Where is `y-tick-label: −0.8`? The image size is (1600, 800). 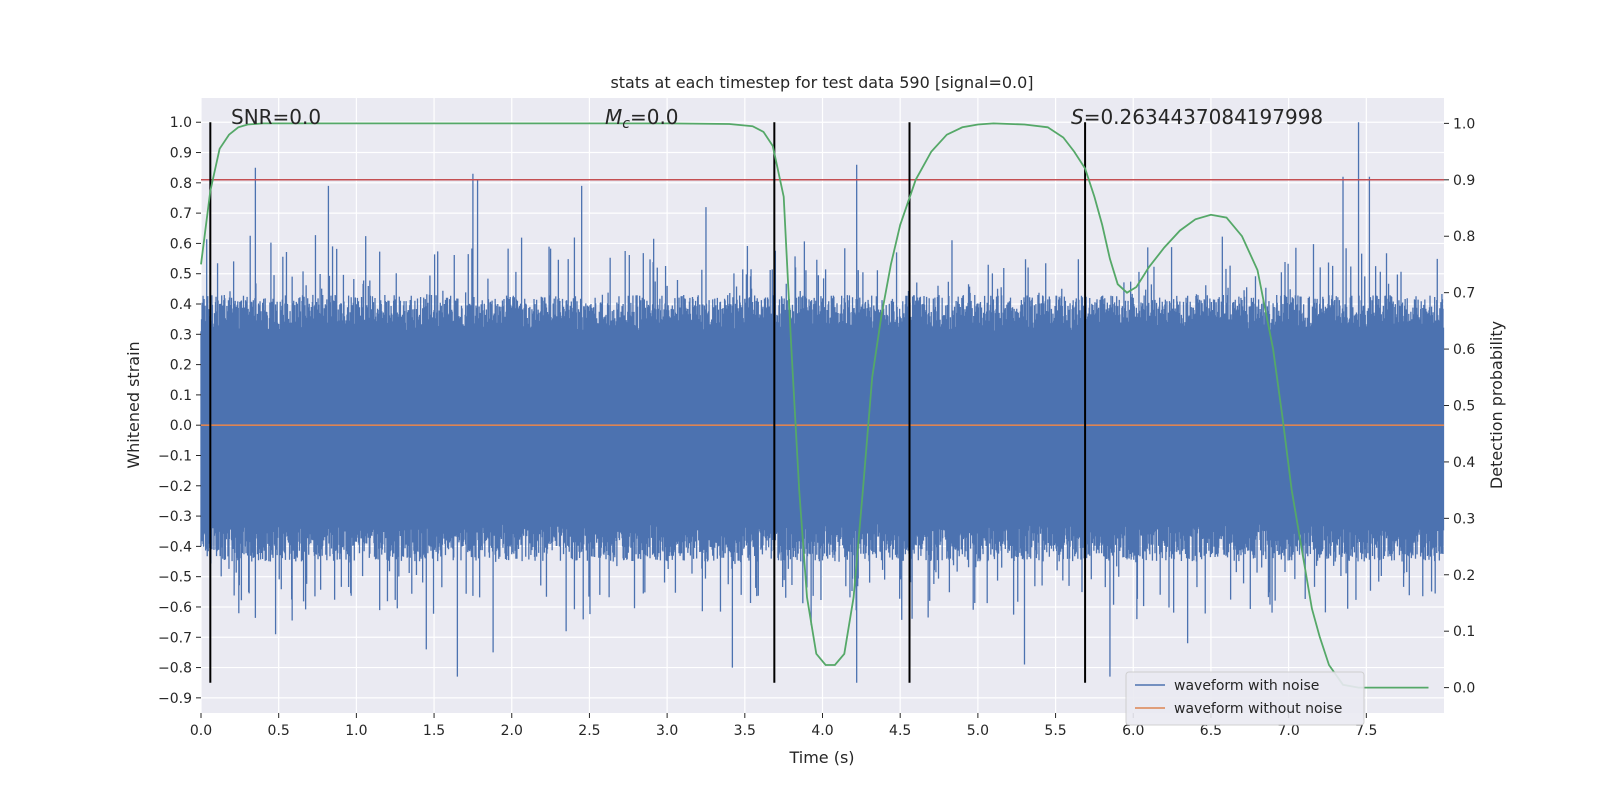 y-tick-label: −0.8 is located at coordinates (175, 669).